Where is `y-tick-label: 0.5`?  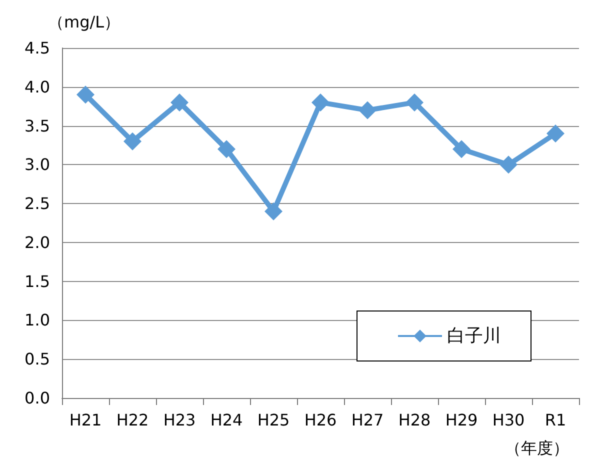
y-tick-label: 0.5 is located at coordinates (37, 359).